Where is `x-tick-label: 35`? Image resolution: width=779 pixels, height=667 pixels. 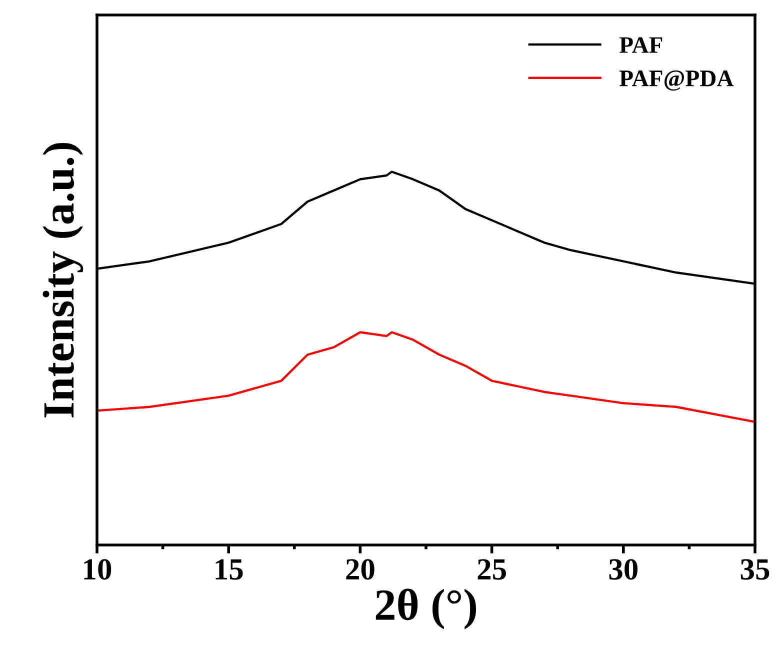 x-tick-label: 35 is located at coordinates (755, 569).